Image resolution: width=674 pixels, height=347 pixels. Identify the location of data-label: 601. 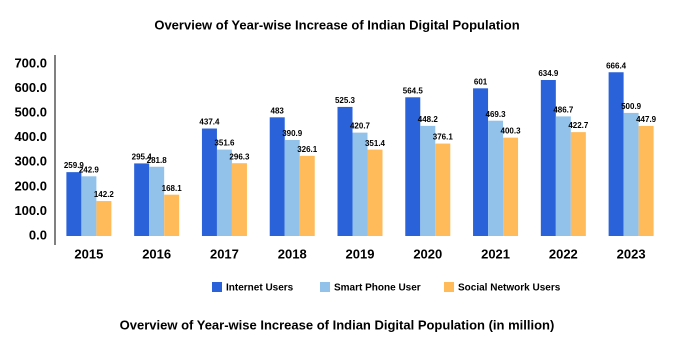
(481, 81).